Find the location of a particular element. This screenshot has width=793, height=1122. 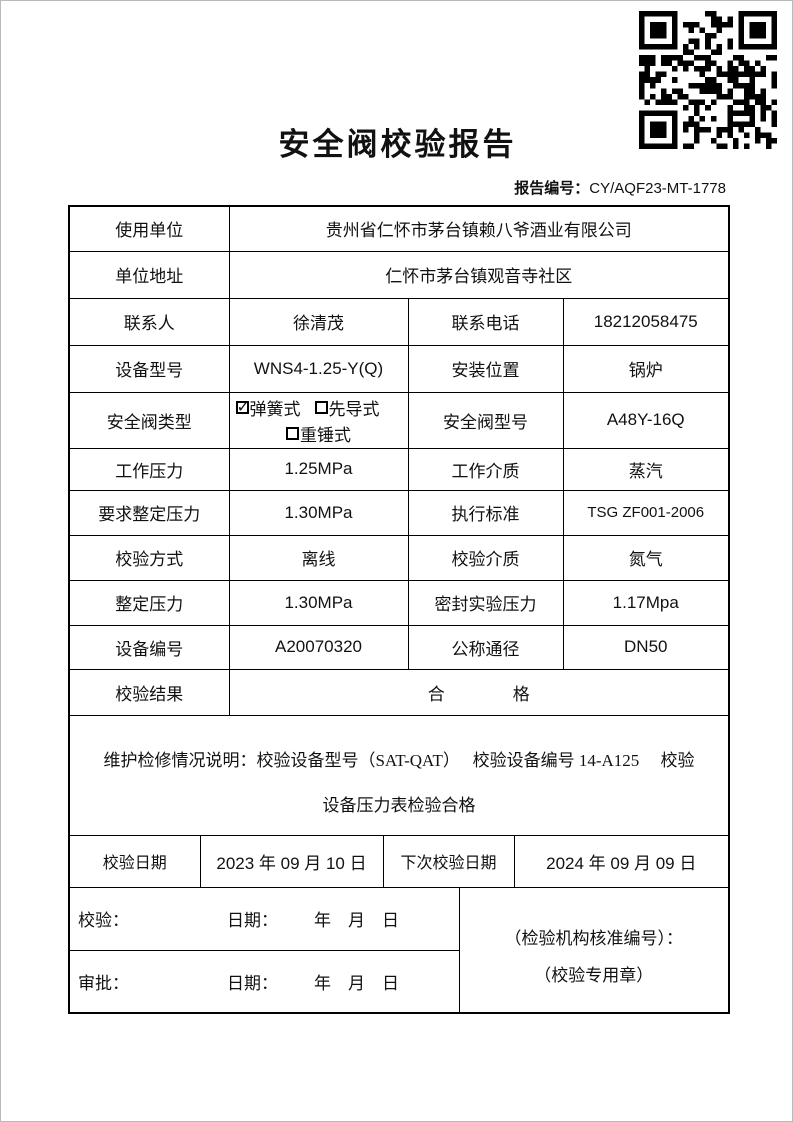

value-unit-address: 仁怀市茅台镇观音寺社区 is located at coordinates (479, 274).